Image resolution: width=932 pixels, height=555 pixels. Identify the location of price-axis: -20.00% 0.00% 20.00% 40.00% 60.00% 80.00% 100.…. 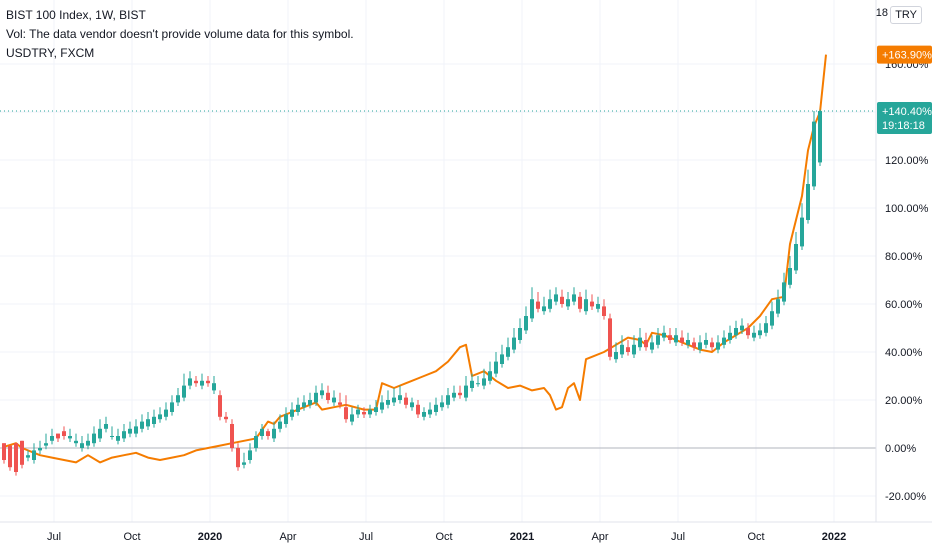
(902, 261).